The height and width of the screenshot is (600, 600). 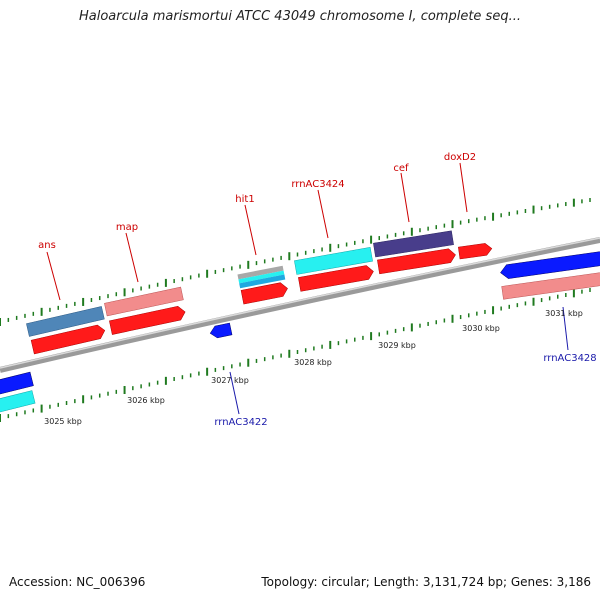 I want to click on gene-label-hit1: hit1, so click(x=244, y=199).